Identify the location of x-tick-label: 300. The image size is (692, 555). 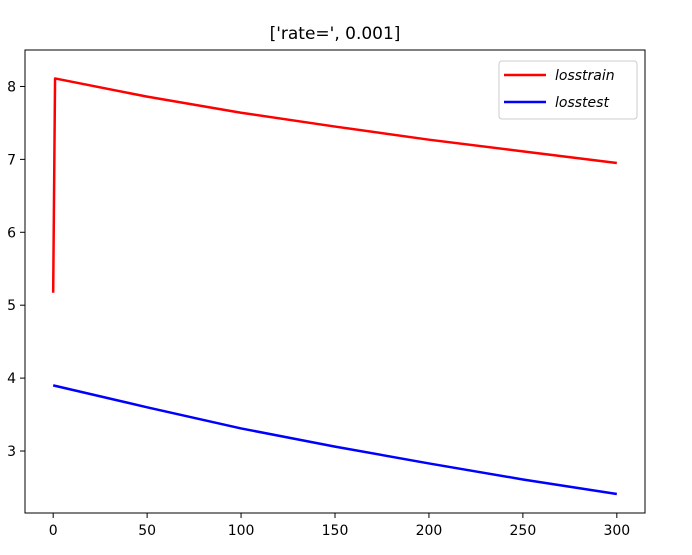
(616, 531).